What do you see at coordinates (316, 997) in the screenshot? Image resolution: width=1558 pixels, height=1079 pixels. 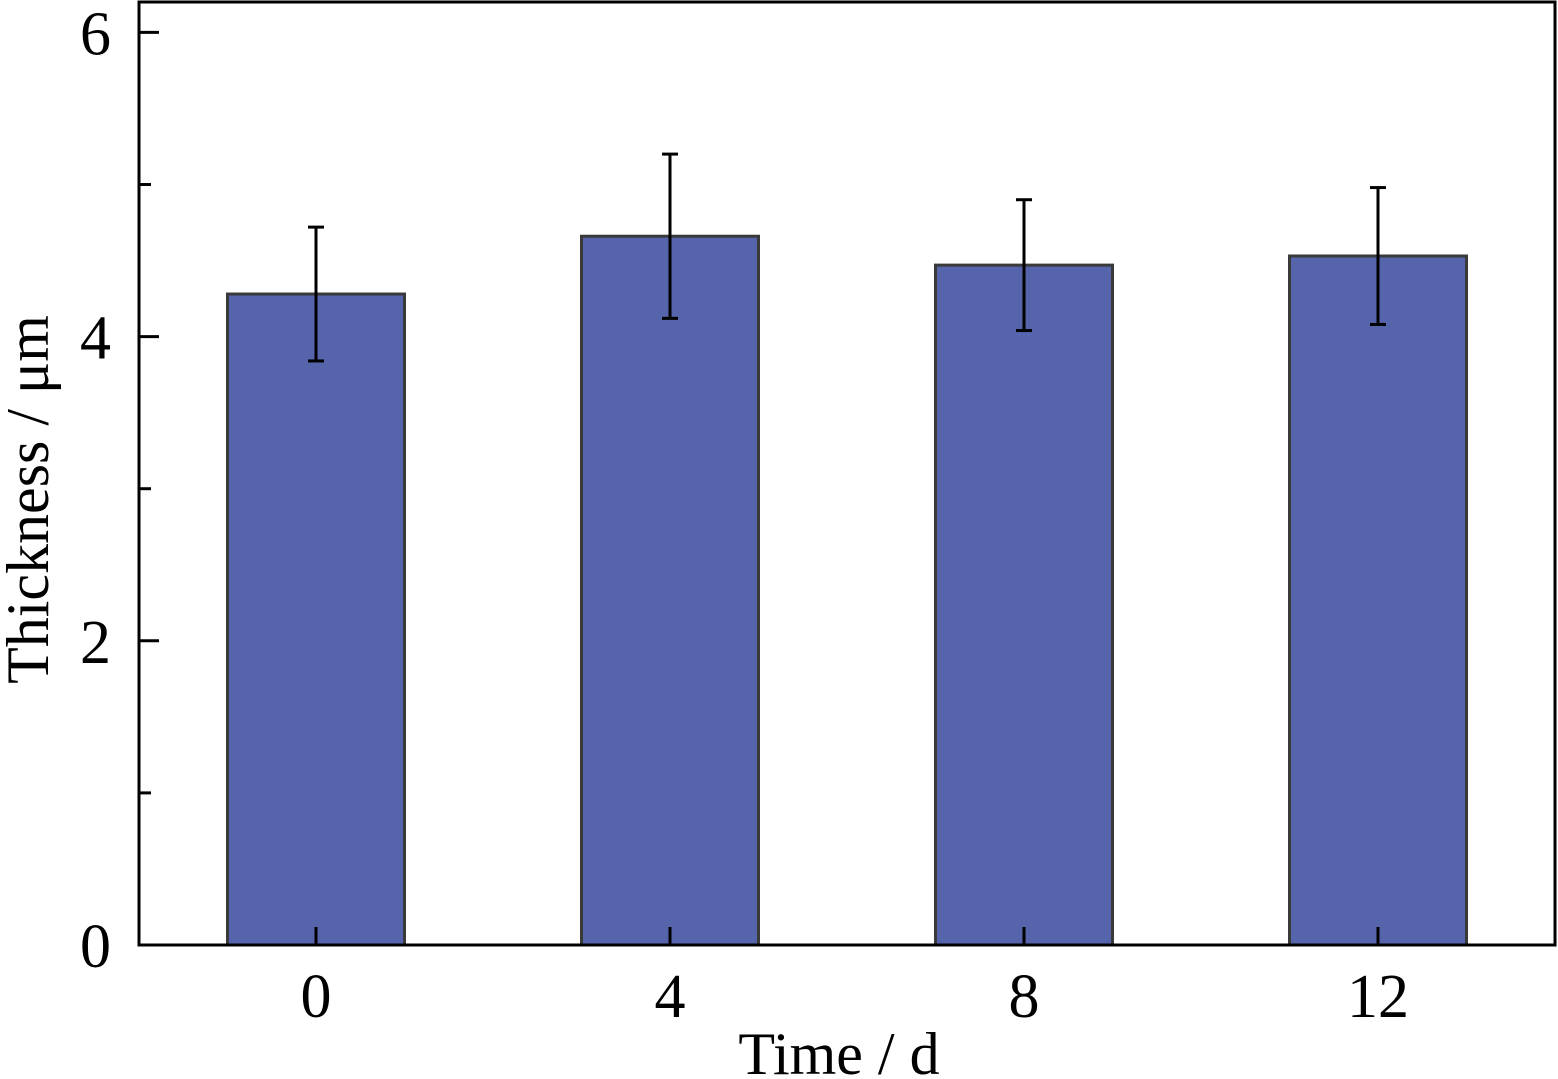 I see `x-tick-label: 0` at bounding box center [316, 997].